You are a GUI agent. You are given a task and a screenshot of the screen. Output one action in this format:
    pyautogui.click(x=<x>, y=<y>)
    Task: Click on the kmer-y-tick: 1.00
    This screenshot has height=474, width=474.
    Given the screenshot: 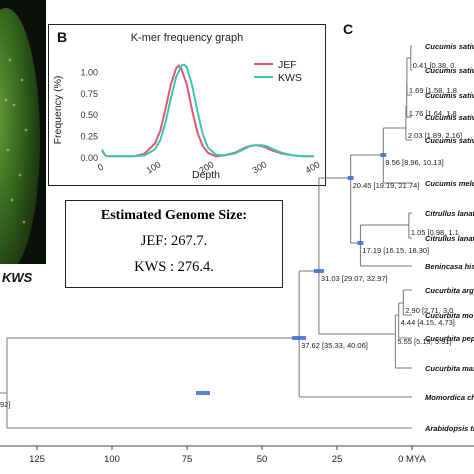 What is the action you would take?
    pyautogui.click(x=89, y=72)
    